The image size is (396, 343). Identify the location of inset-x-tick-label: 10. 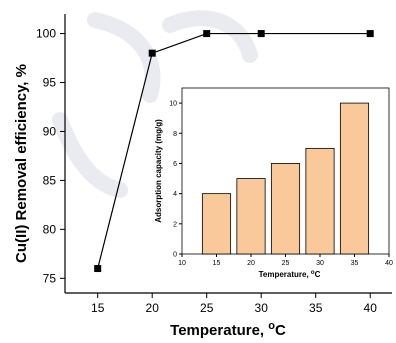
(182, 263).